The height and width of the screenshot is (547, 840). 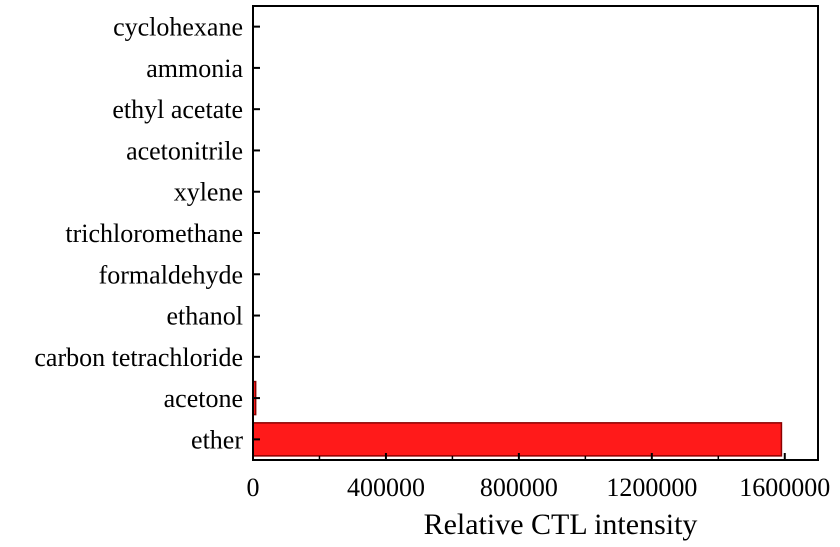 I want to click on category-label: acetonitrile, so click(x=184, y=150).